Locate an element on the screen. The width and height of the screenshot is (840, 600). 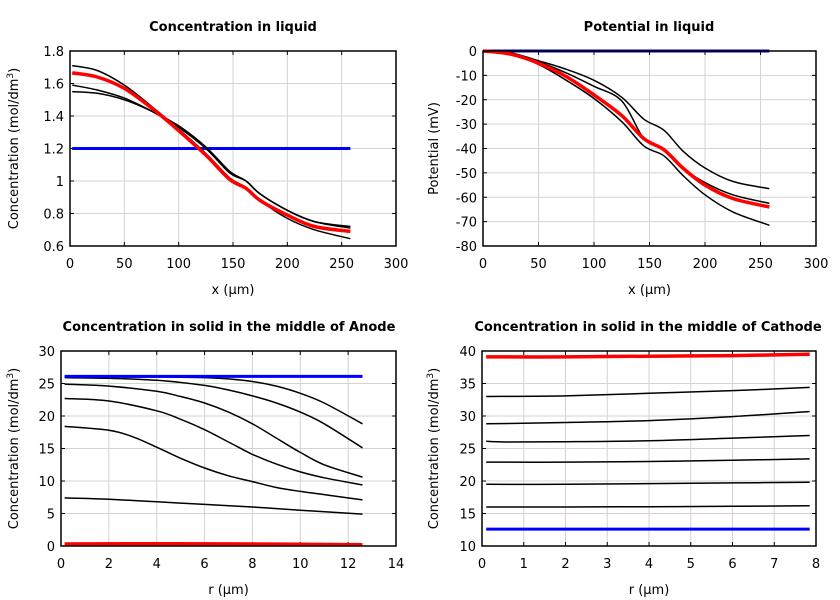
y-tick-label: 1.4 is located at coordinates (53, 117).